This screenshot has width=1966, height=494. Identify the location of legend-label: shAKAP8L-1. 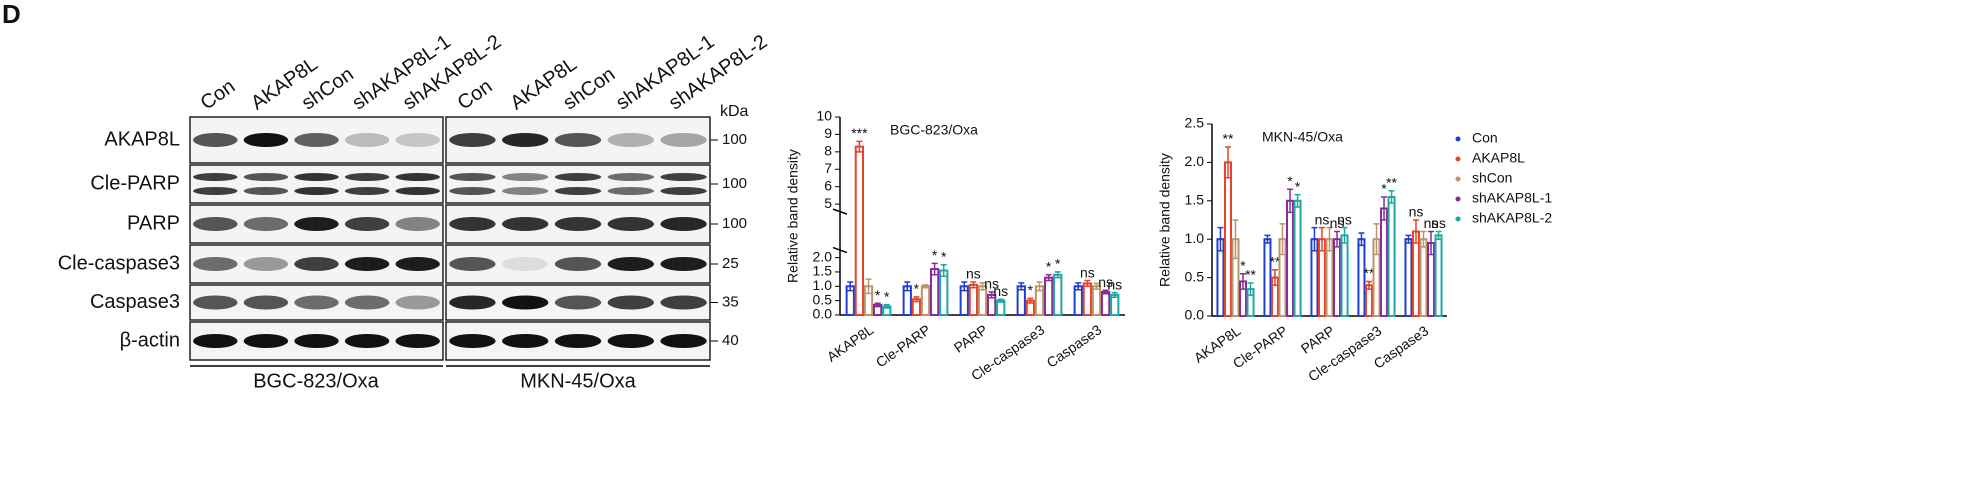
(1512, 198).